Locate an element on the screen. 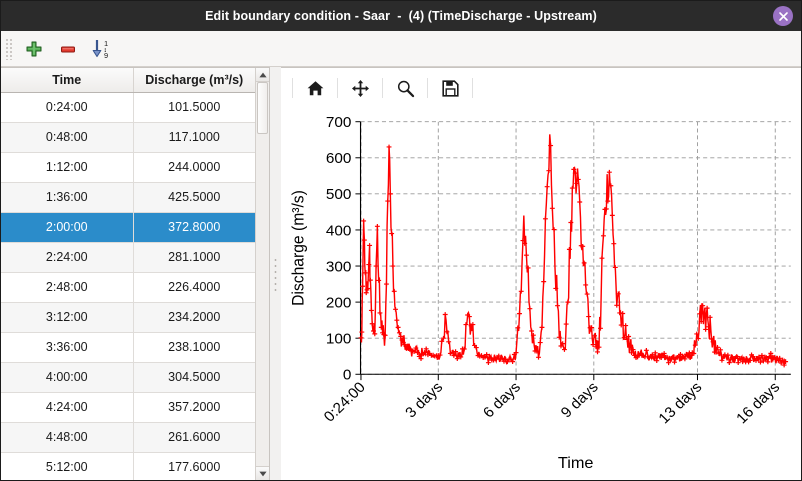  table-row: 2:00:00 372.8000 is located at coordinates (128, 227).